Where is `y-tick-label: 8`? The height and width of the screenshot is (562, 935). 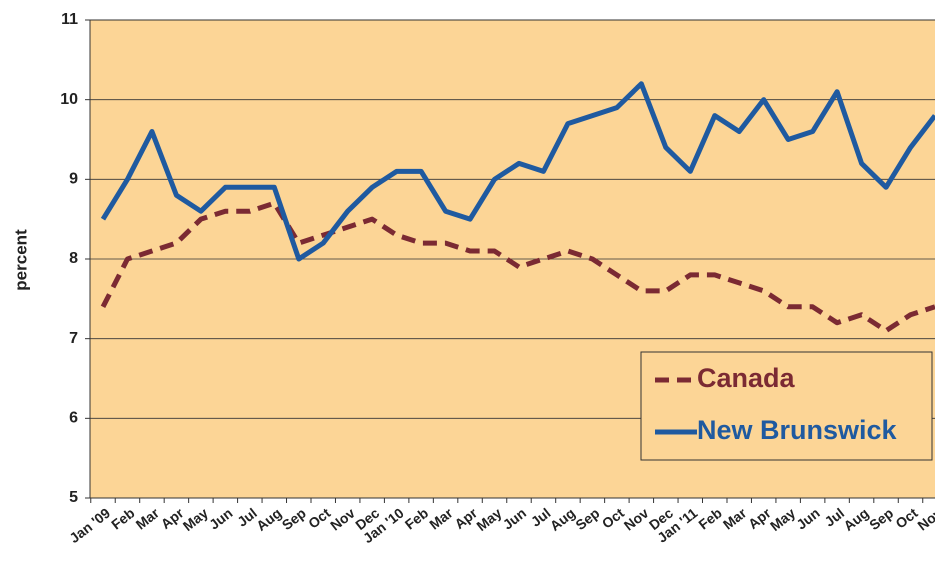
y-tick-label: 8 is located at coordinates (73, 258).